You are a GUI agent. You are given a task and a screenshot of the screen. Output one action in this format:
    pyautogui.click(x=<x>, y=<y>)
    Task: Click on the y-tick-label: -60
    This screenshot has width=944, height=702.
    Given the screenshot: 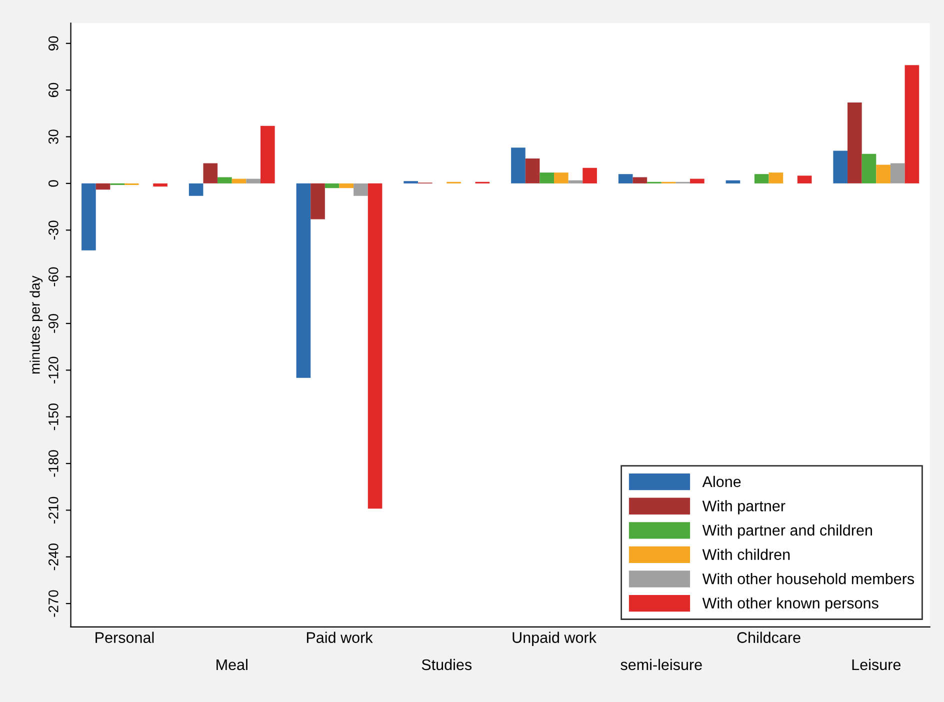 What is the action you would take?
    pyautogui.click(x=53, y=276)
    